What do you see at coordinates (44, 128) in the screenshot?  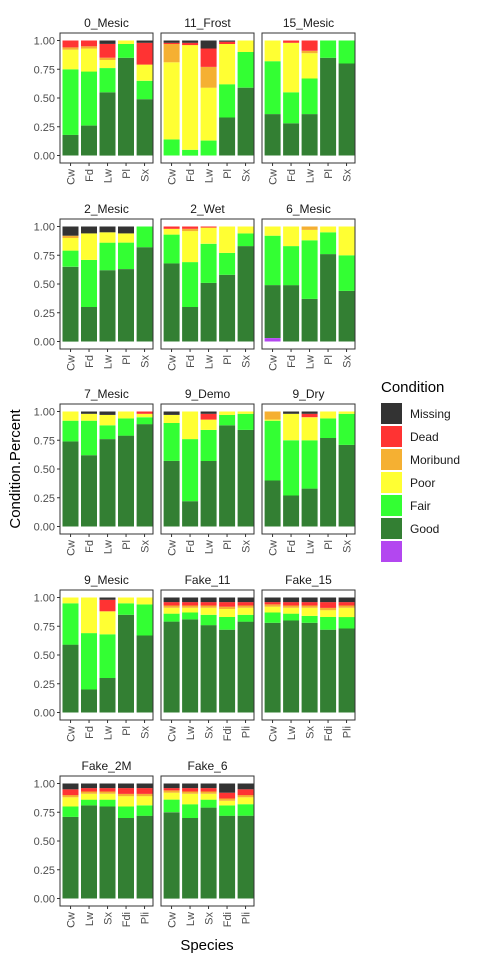 I see `y-tick-label: 0.25` at bounding box center [44, 128].